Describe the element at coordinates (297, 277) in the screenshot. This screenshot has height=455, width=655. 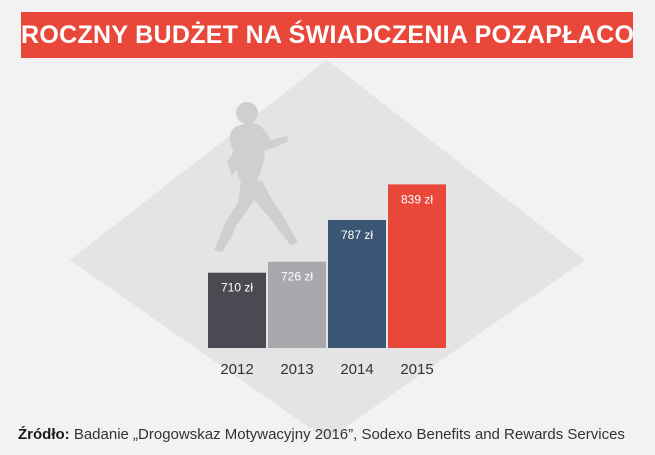
I see `value-label-2013: 726 zł` at that location.